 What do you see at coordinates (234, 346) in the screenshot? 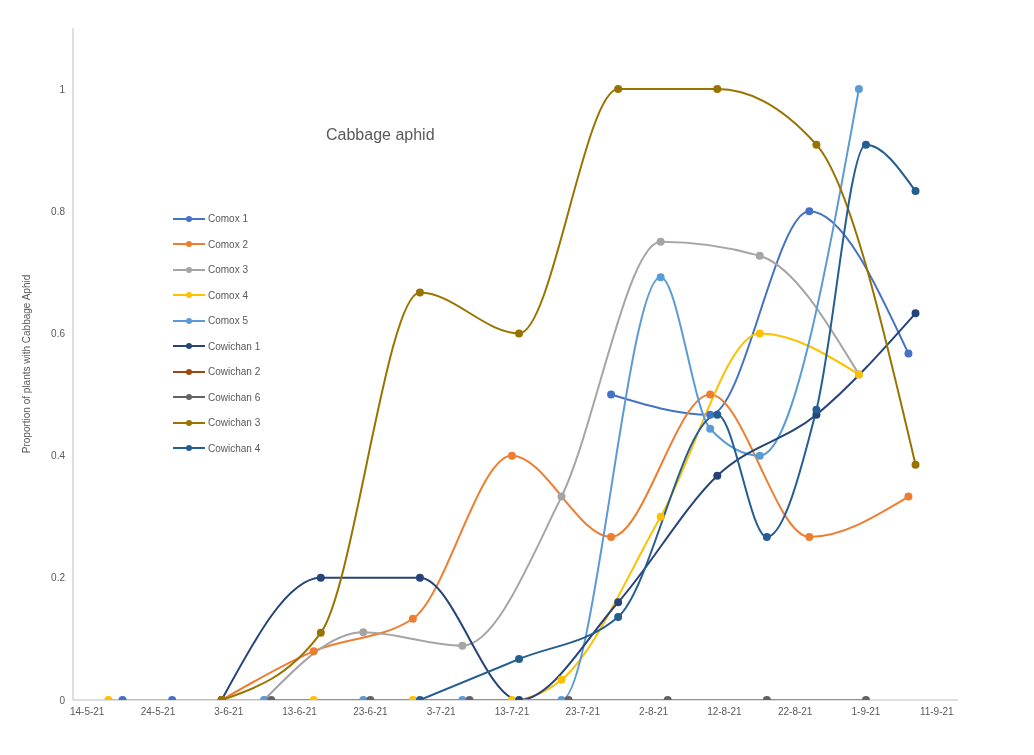
I see `legend-label: Cowichan 1` at bounding box center [234, 346].